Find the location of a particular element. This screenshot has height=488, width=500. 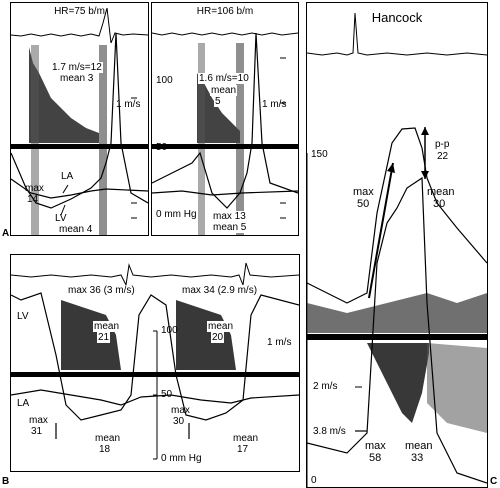

max-arrow is located at coordinates (381, 230).